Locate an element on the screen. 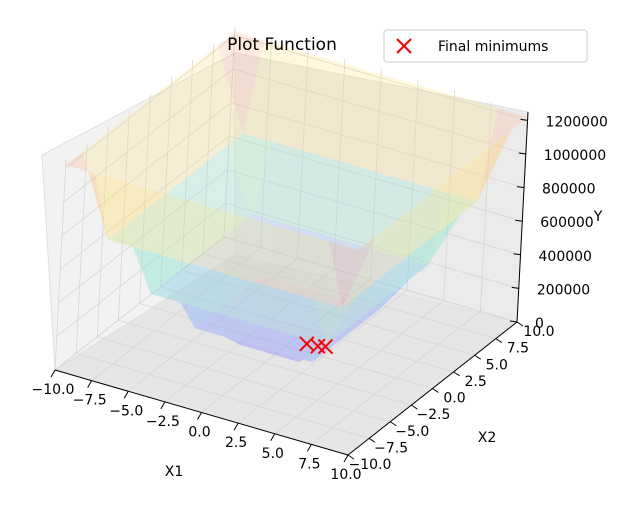 The image size is (630, 505). y-tick-label: 5.0 is located at coordinates (497, 365).